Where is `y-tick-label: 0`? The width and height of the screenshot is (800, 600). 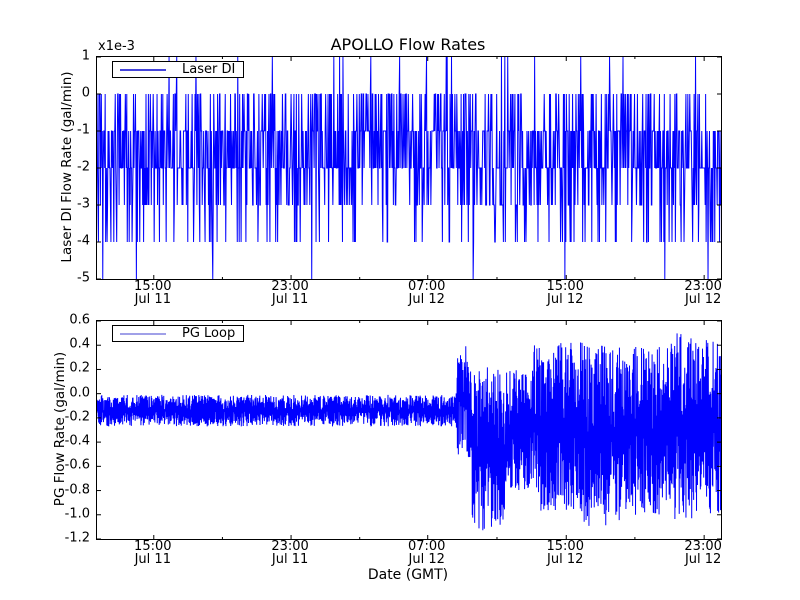
y-tick-label: 0 is located at coordinates (85, 93).